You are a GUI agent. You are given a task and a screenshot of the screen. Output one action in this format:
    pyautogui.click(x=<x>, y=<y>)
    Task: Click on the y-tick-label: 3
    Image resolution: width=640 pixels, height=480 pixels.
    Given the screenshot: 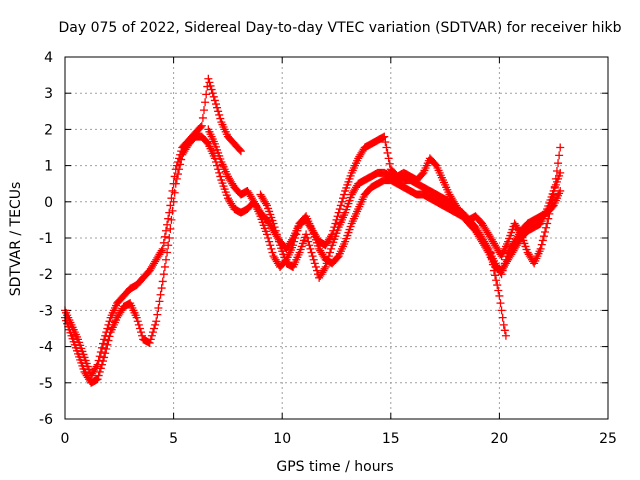 What is the action you would take?
    pyautogui.click(x=48, y=94)
    